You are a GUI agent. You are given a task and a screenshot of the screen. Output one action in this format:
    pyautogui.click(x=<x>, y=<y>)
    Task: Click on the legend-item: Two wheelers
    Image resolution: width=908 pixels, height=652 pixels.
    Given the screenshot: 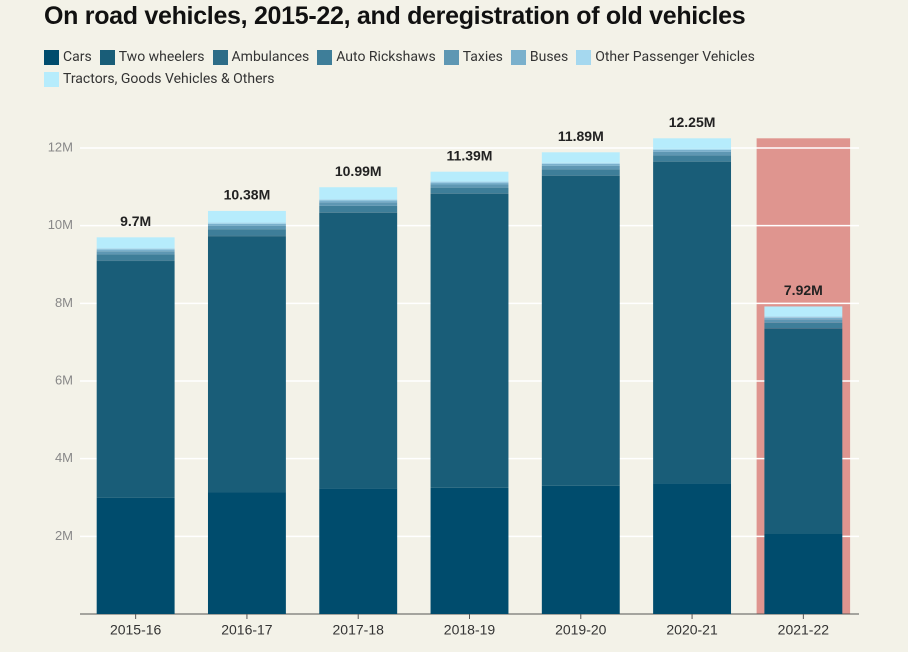 What is the action you would take?
    pyautogui.click(x=152, y=57)
    